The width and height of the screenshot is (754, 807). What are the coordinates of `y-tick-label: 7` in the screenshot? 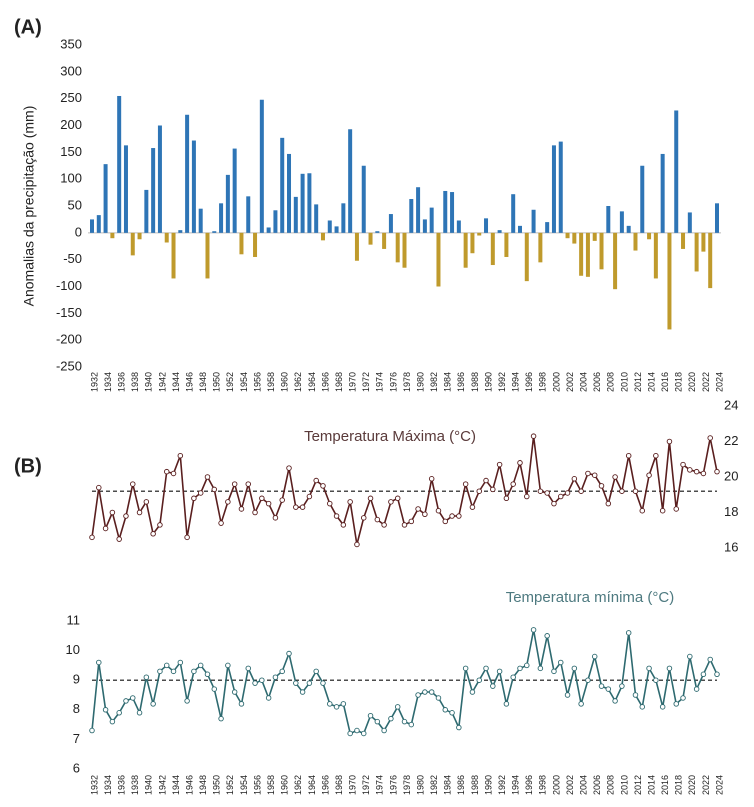 It's located at (76, 738).